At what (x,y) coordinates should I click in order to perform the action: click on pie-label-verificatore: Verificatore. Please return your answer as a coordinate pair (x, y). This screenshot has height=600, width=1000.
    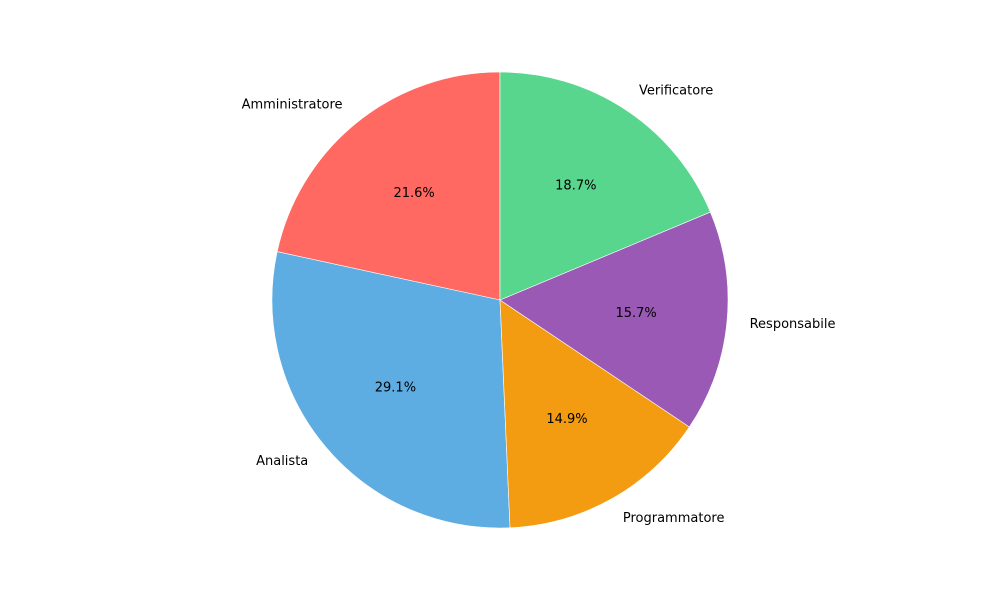
    Looking at the image, I should click on (676, 91).